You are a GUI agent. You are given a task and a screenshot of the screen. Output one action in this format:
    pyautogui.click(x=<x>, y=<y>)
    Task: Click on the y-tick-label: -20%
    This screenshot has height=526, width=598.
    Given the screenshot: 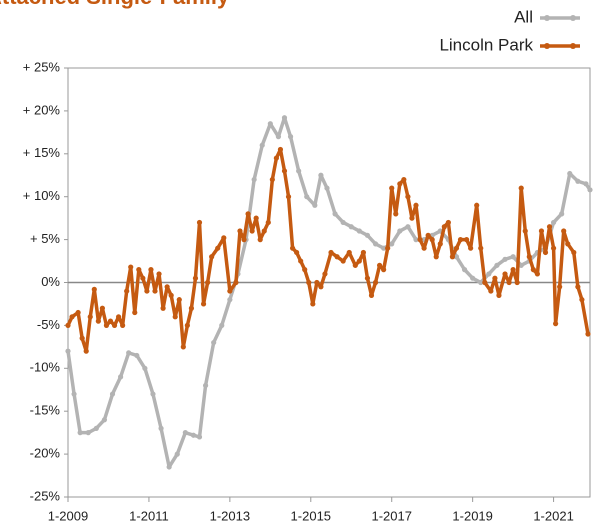 What is the action you would take?
    pyautogui.click(x=45, y=453)
    